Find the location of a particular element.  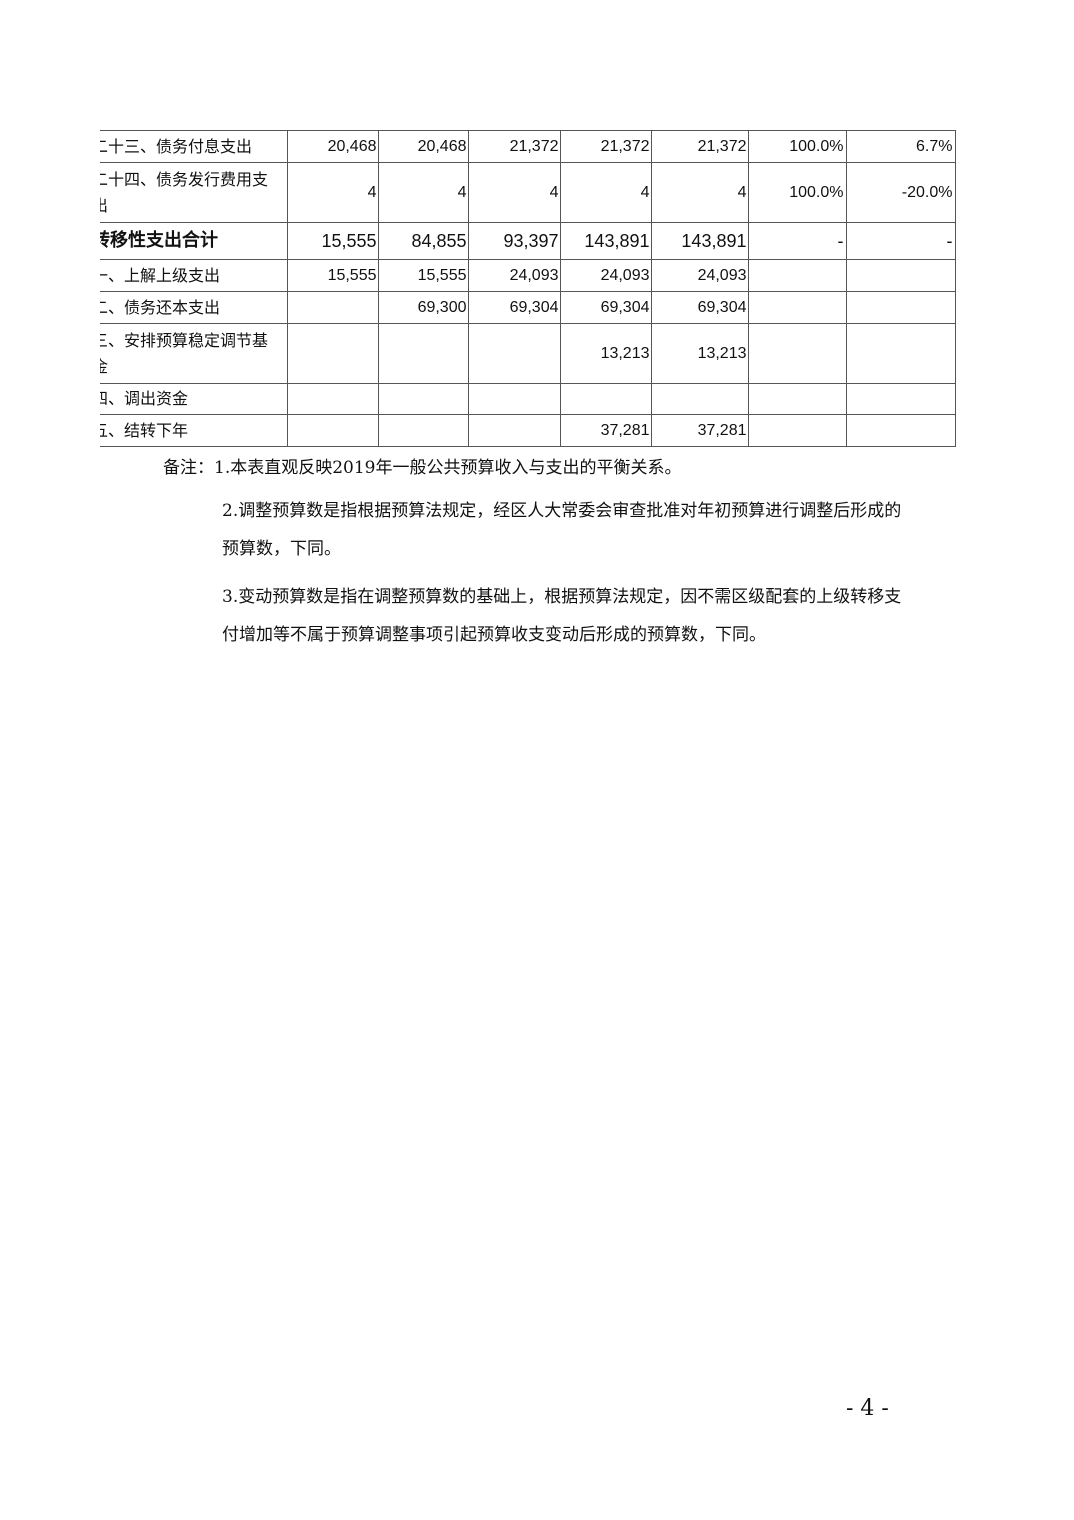

row-label: 三、安排预算稳定调节基金 is located at coordinates (194, 353).